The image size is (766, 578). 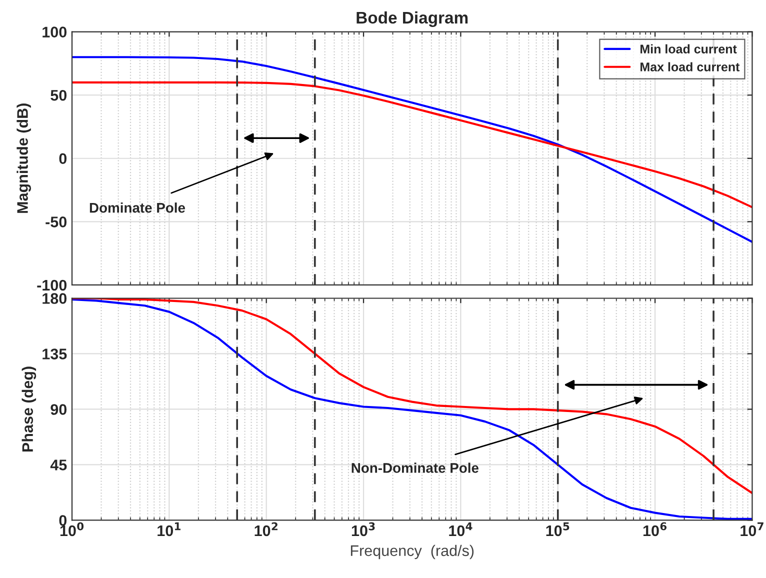 What do you see at coordinates (412, 19) in the screenshot?
I see `chart-title: Bode Diagram` at bounding box center [412, 19].